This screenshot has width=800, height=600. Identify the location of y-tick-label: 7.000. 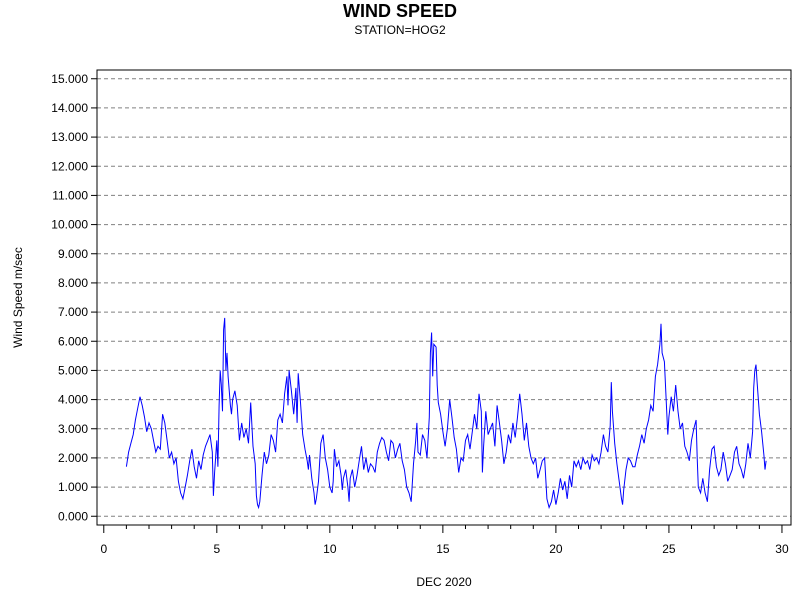
(73, 312).